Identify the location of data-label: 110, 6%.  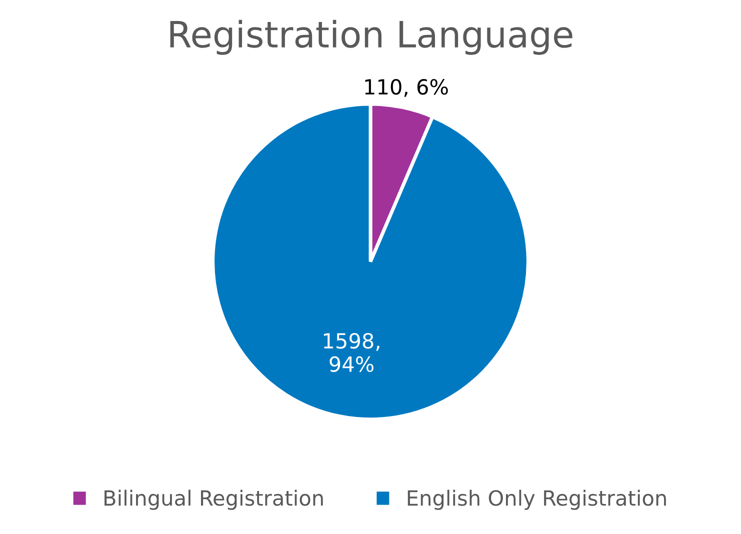
(406, 87).